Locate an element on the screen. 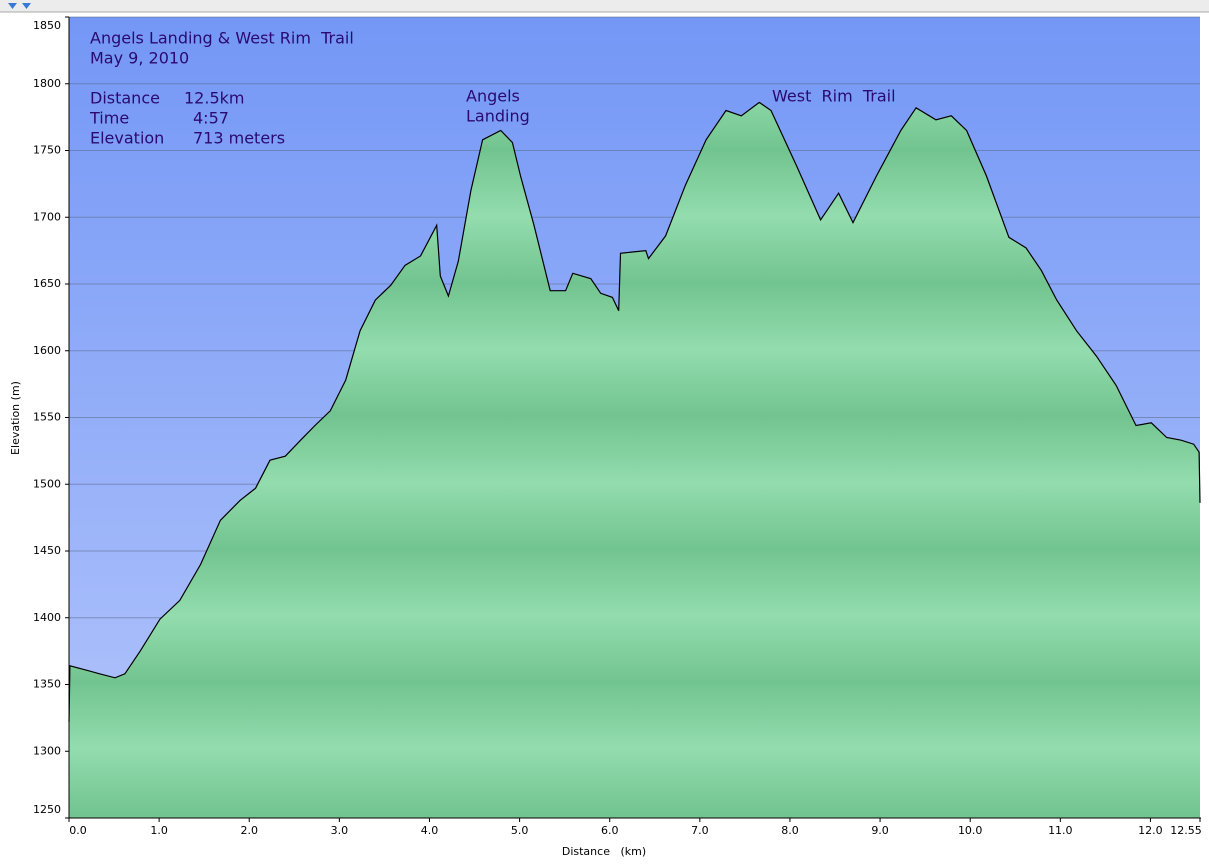 The image size is (1209, 867). x-tick-label: 3.0 is located at coordinates (340, 830).